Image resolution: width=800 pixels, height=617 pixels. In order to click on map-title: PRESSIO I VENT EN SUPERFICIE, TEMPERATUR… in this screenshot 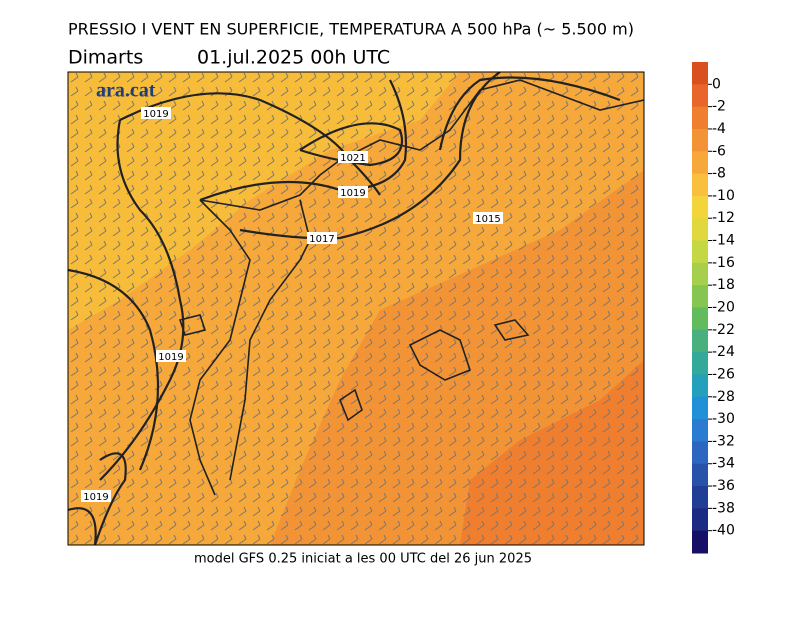, I will do `click(351, 29)`.